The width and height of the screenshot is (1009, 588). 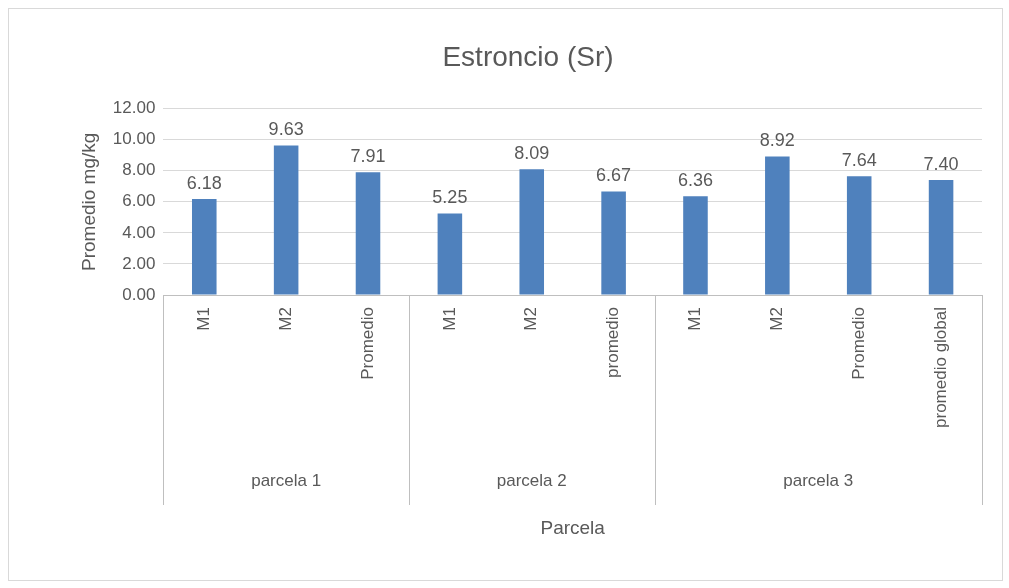 I want to click on x-axis-title: Parcela, so click(x=573, y=527).